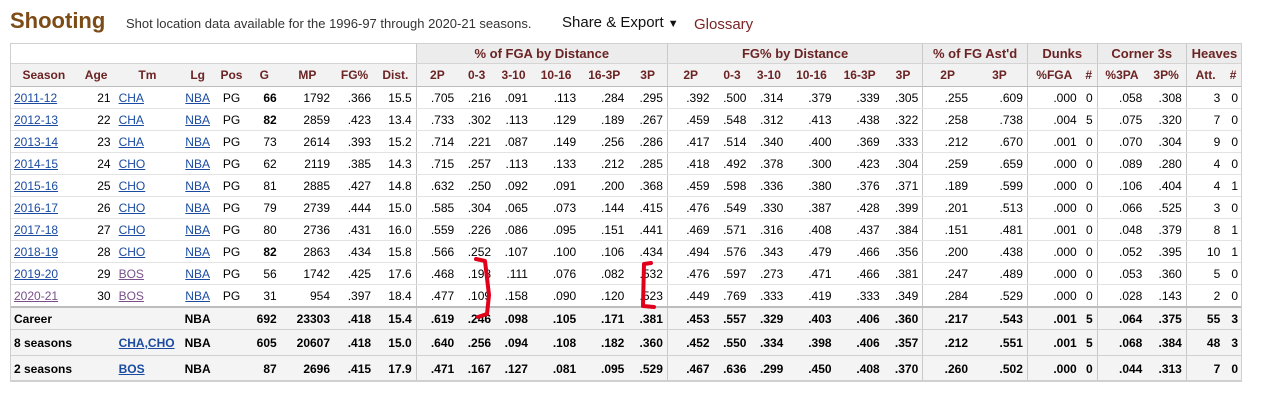 Image resolution: width=1280 pixels, height=403 pixels. What do you see at coordinates (620, 22) in the screenshot?
I see `share-export-button: Share & Export ▼` at bounding box center [620, 22].